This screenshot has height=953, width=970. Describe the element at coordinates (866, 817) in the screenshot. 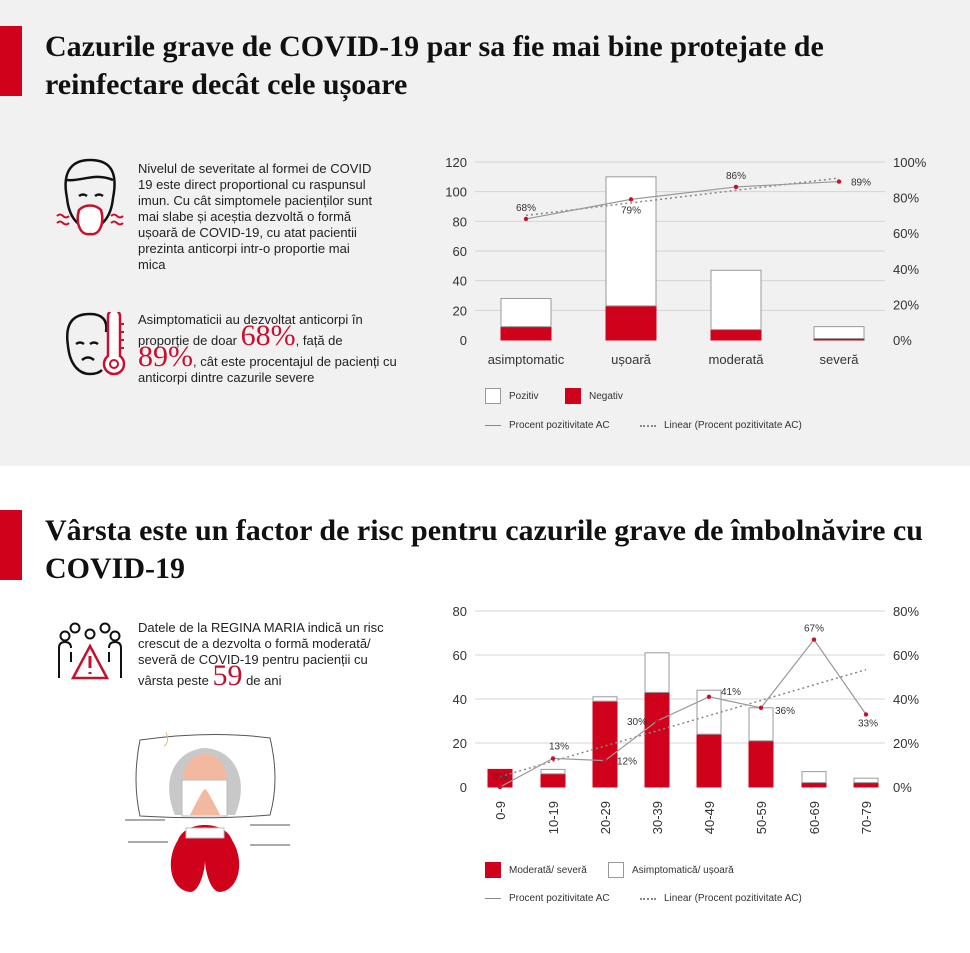

I see `x-tick-label: 70-79` at that location.